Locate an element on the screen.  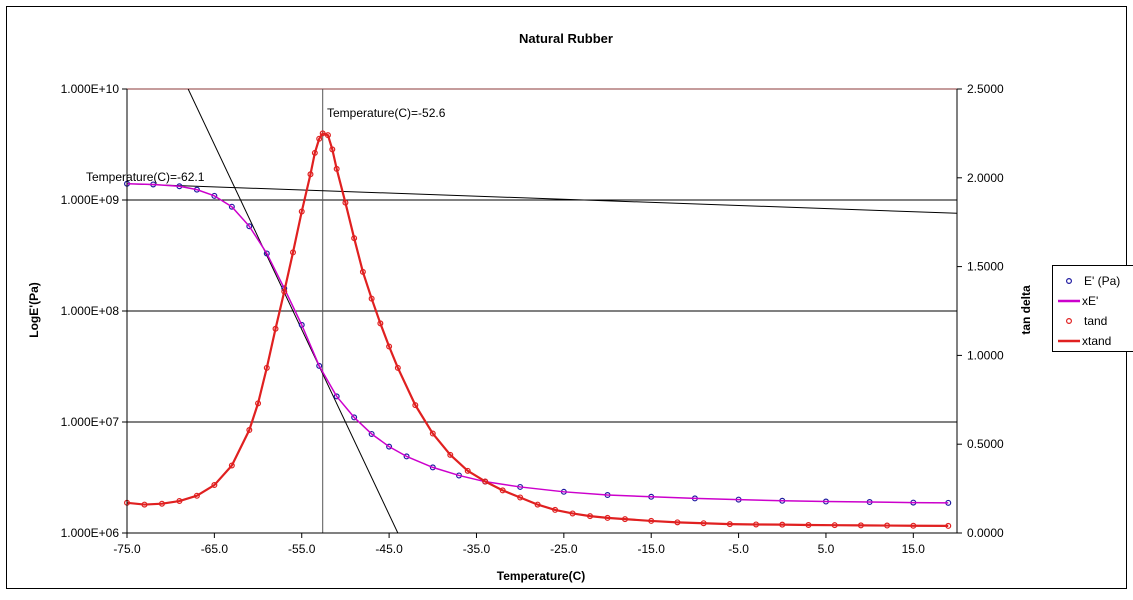
annotation-peak: Temperature(C)=-52.6 is located at coordinates (386, 113).